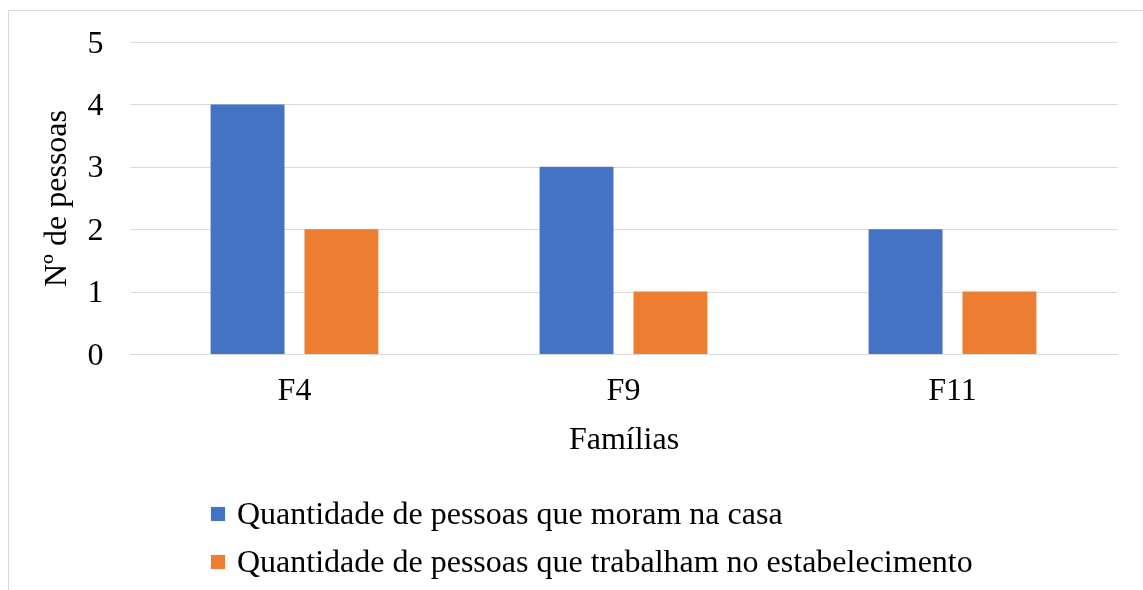 This screenshot has width=1143, height=590. What do you see at coordinates (95, 103) in the screenshot?
I see `y-tick-label: 4` at bounding box center [95, 103].